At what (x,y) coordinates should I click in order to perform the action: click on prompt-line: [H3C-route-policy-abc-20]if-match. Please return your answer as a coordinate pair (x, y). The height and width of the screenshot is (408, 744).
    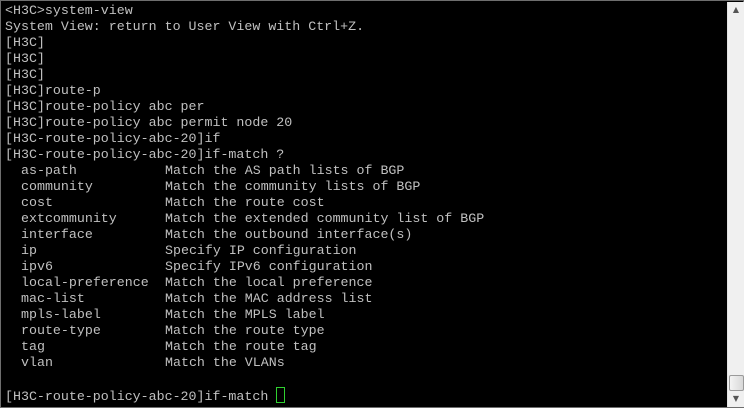
    Looking at the image, I should click on (365, 395).